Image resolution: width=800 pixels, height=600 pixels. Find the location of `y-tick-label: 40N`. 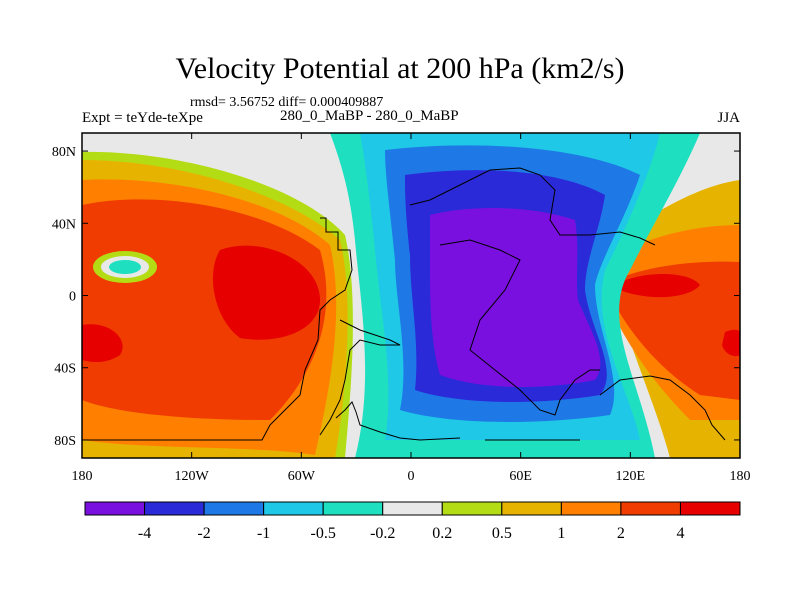

y-tick-label: 40N is located at coordinates (64, 224).